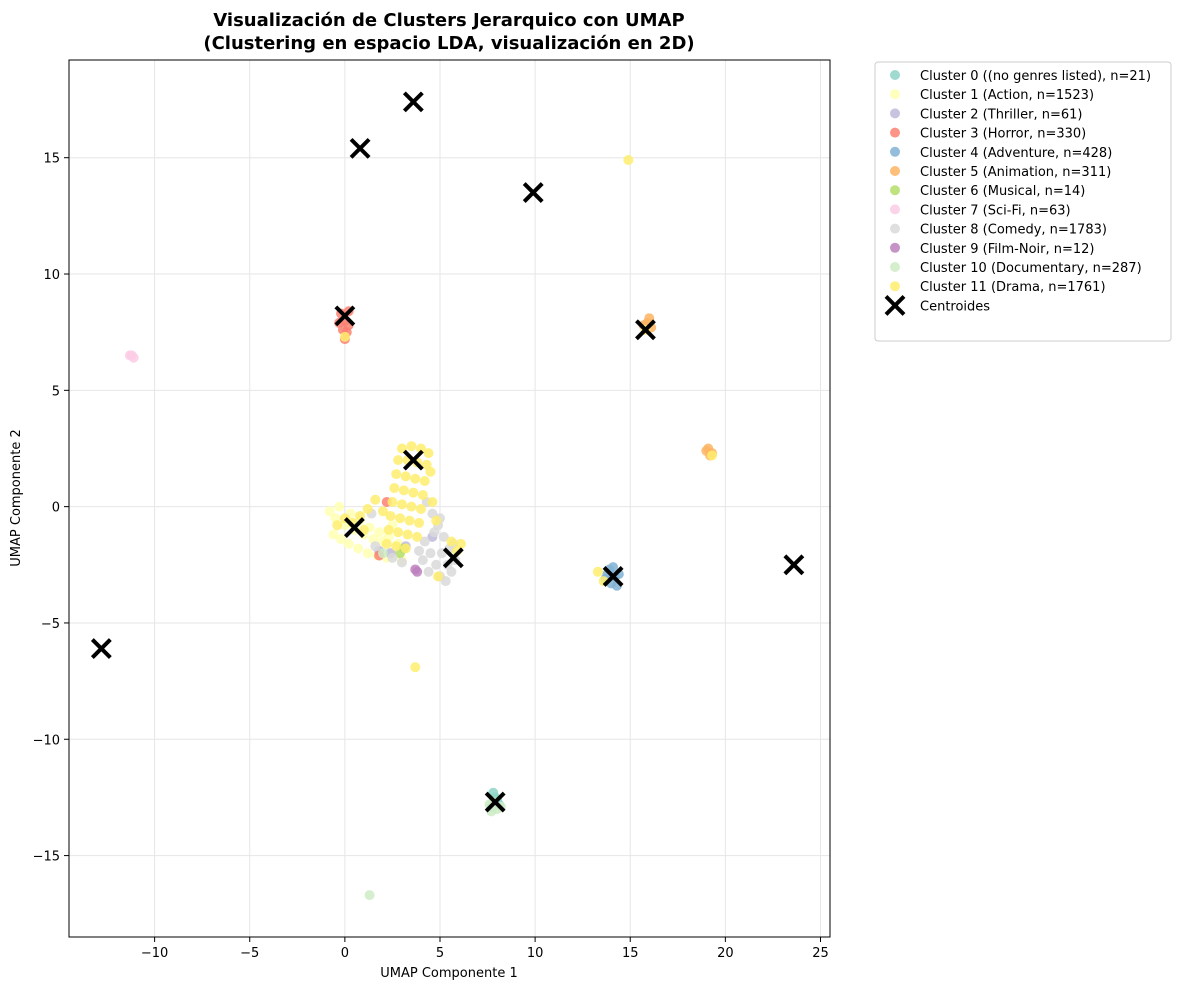 This screenshot has height=994, width=1181. What do you see at coordinates (448, 973) in the screenshot?
I see `x-axis-label: UMAP Componente 1` at bounding box center [448, 973].